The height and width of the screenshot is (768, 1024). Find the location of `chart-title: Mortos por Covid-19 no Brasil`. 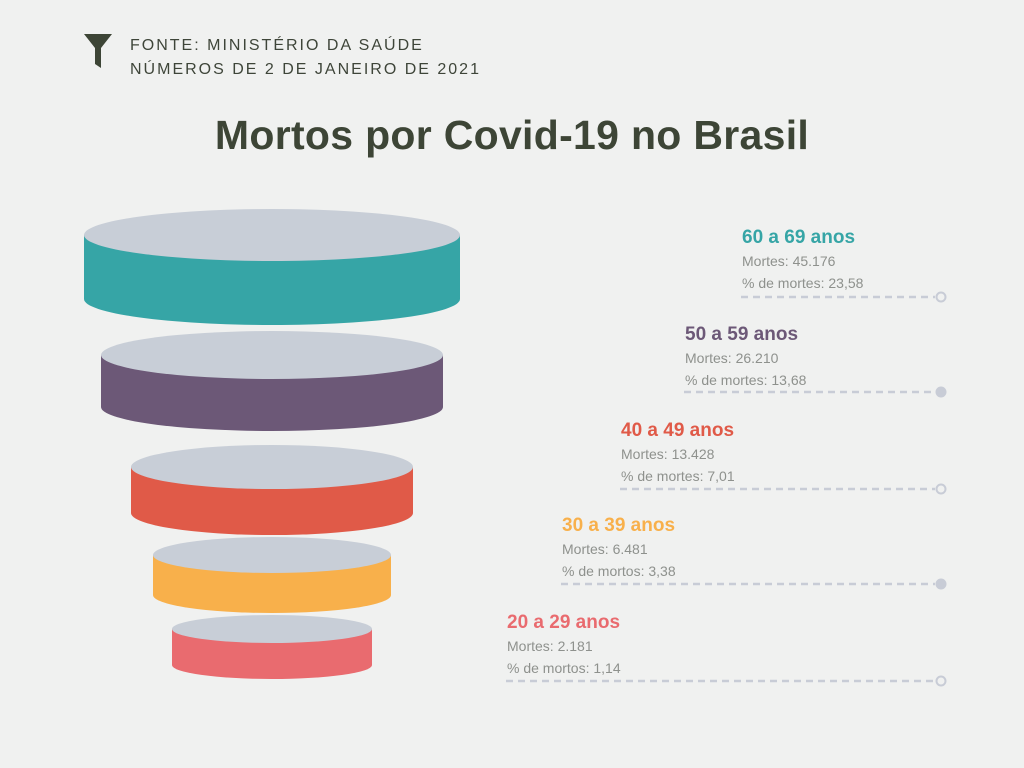

chart-title: Mortos por Covid-19 no Brasil is located at coordinates (512, 135).